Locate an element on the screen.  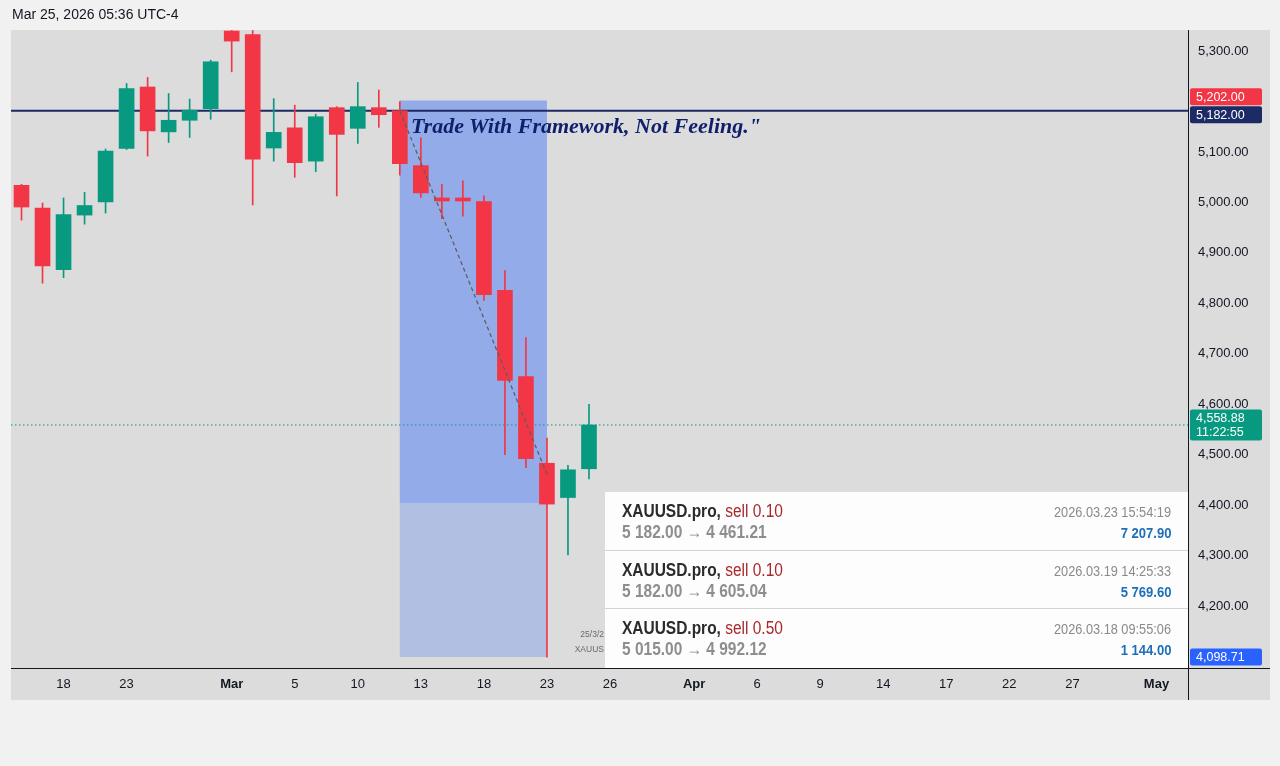
annotation: 2026.03.23 15:54:19 is located at coordinates (1112, 512).